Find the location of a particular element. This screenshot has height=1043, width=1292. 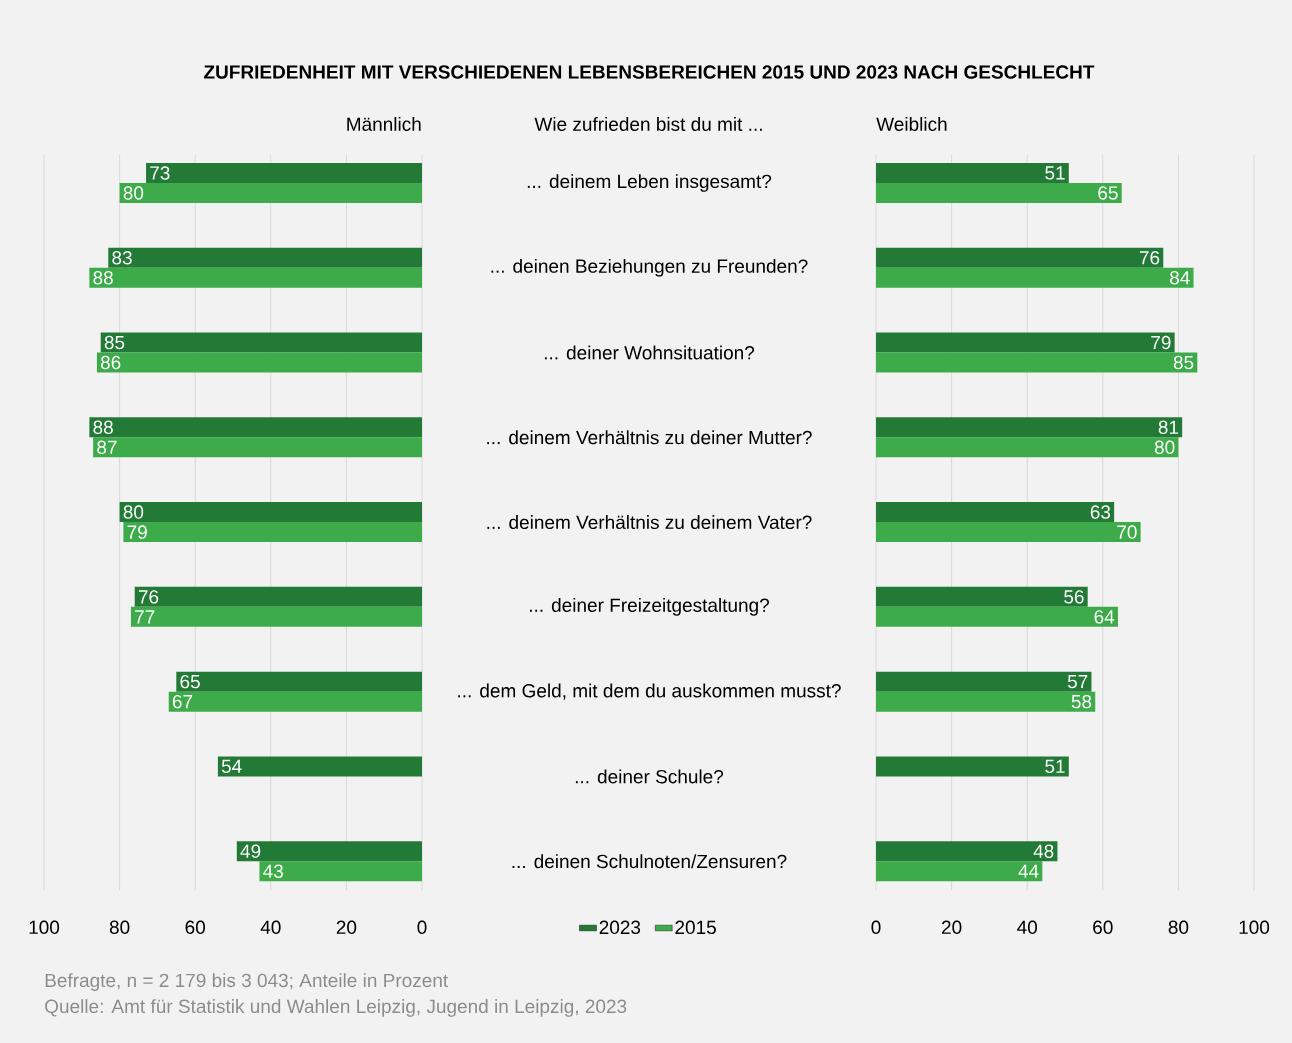

y-tick-label: ... deinem Verhältnis zu deiner Mutter? is located at coordinates (649, 437).